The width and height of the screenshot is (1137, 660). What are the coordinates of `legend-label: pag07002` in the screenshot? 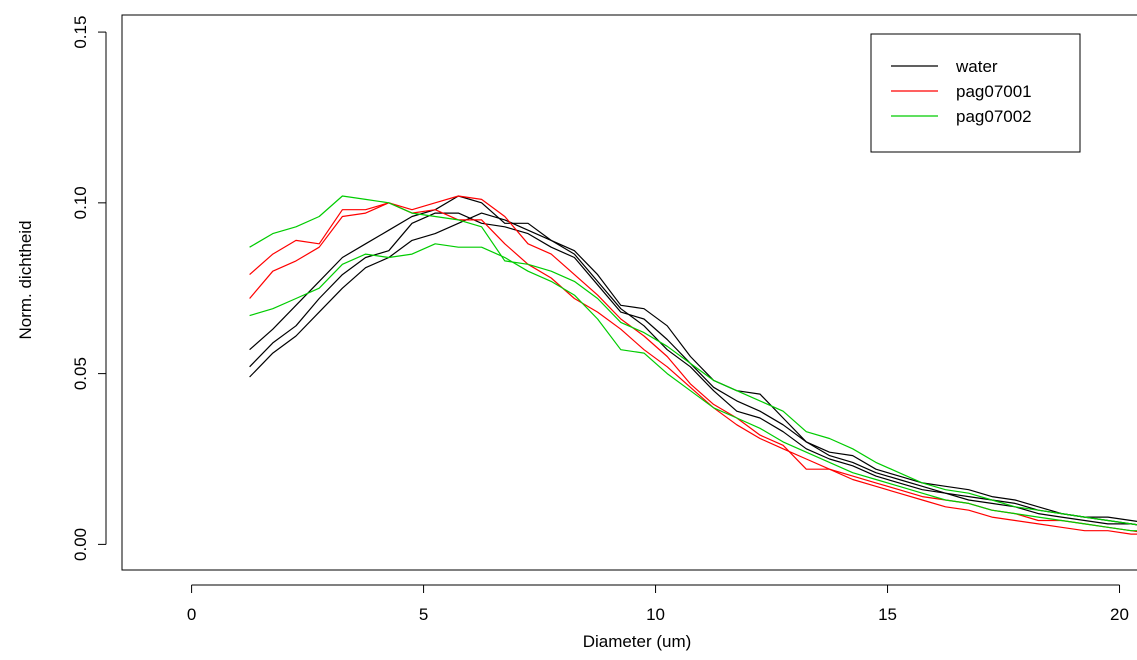 It's located at (994, 116).